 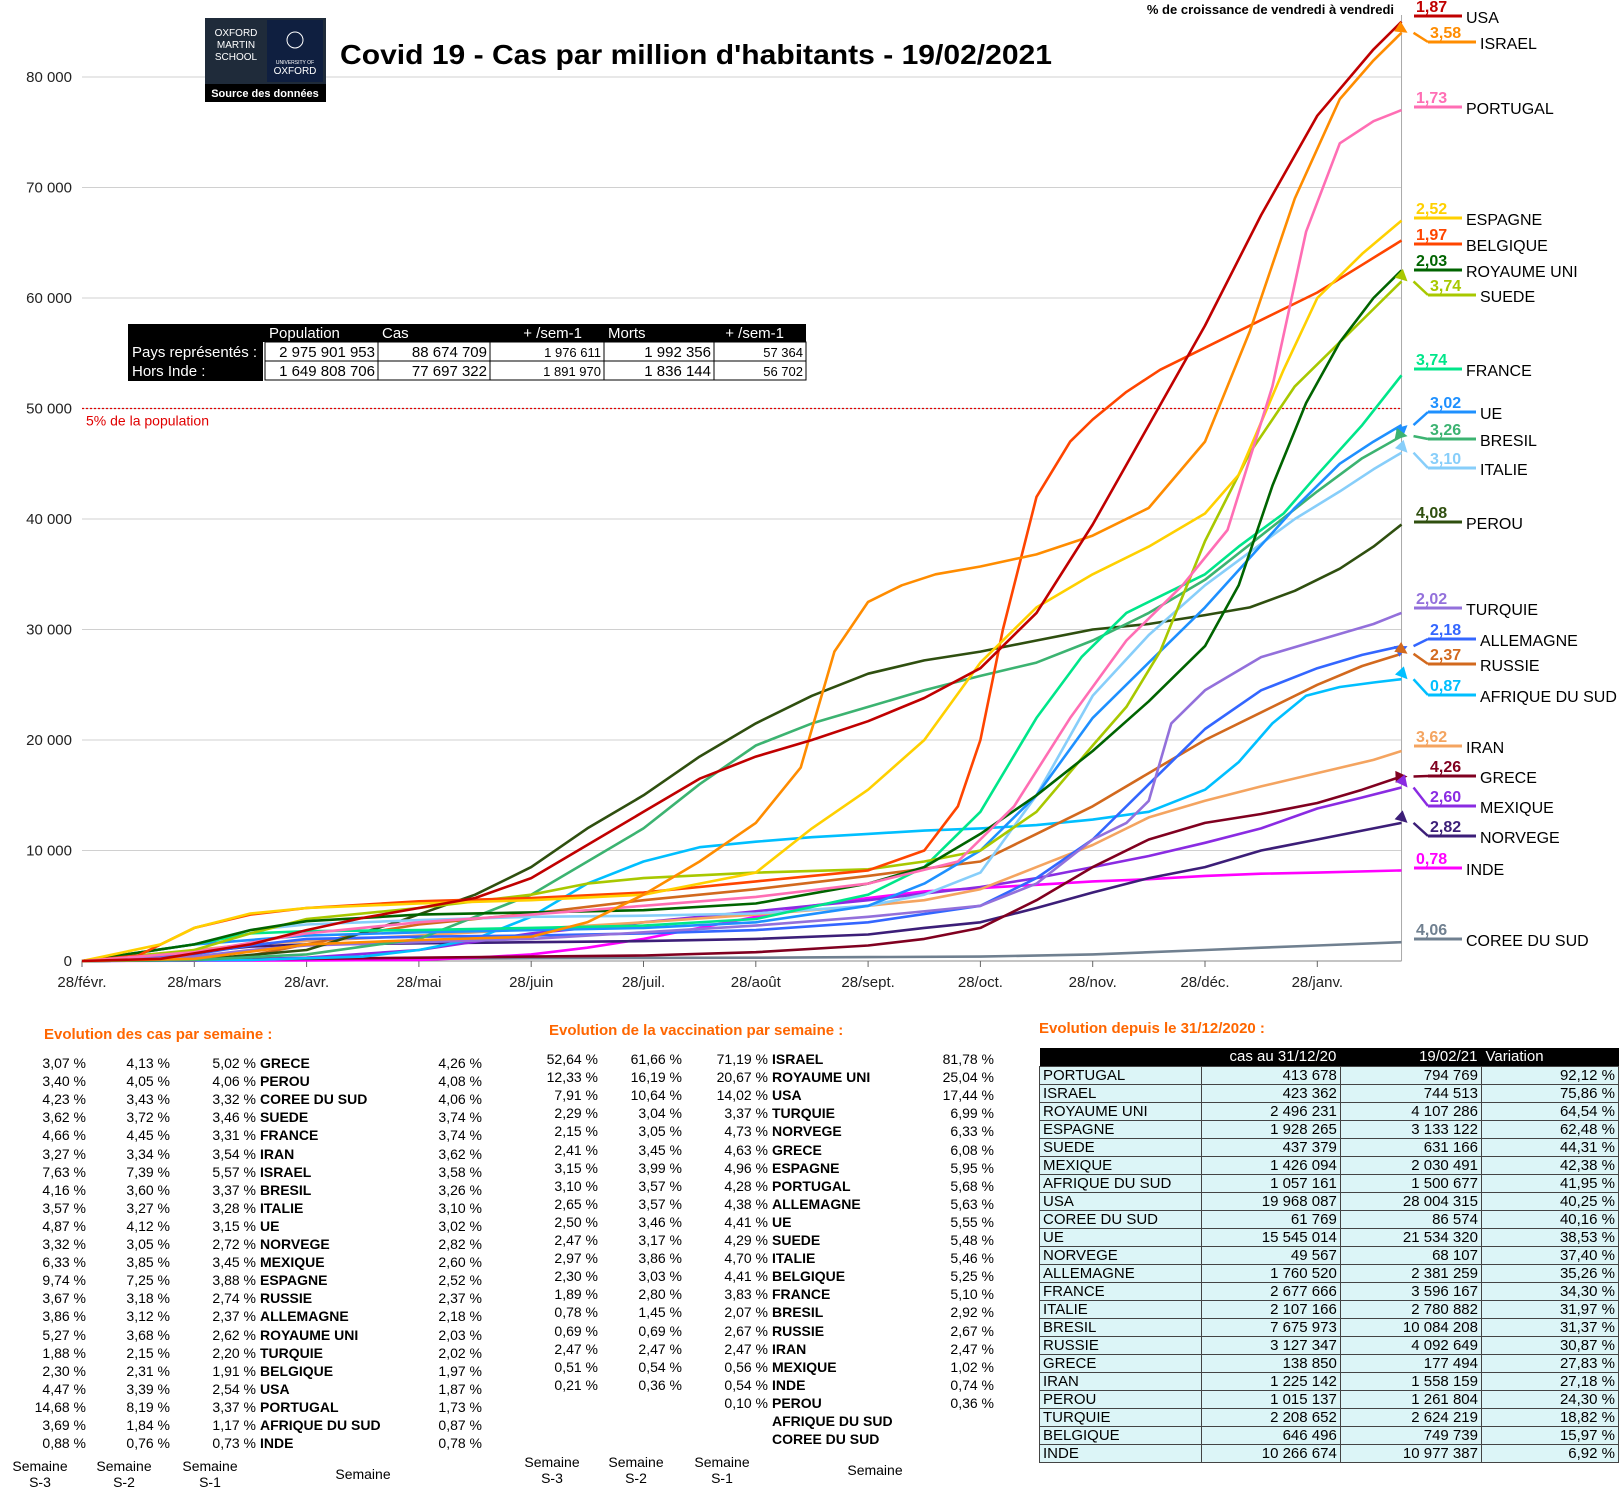 What do you see at coordinates (1270, 1309) in the screenshot?
I see `evolution-value: 2 107 166` at bounding box center [1270, 1309].